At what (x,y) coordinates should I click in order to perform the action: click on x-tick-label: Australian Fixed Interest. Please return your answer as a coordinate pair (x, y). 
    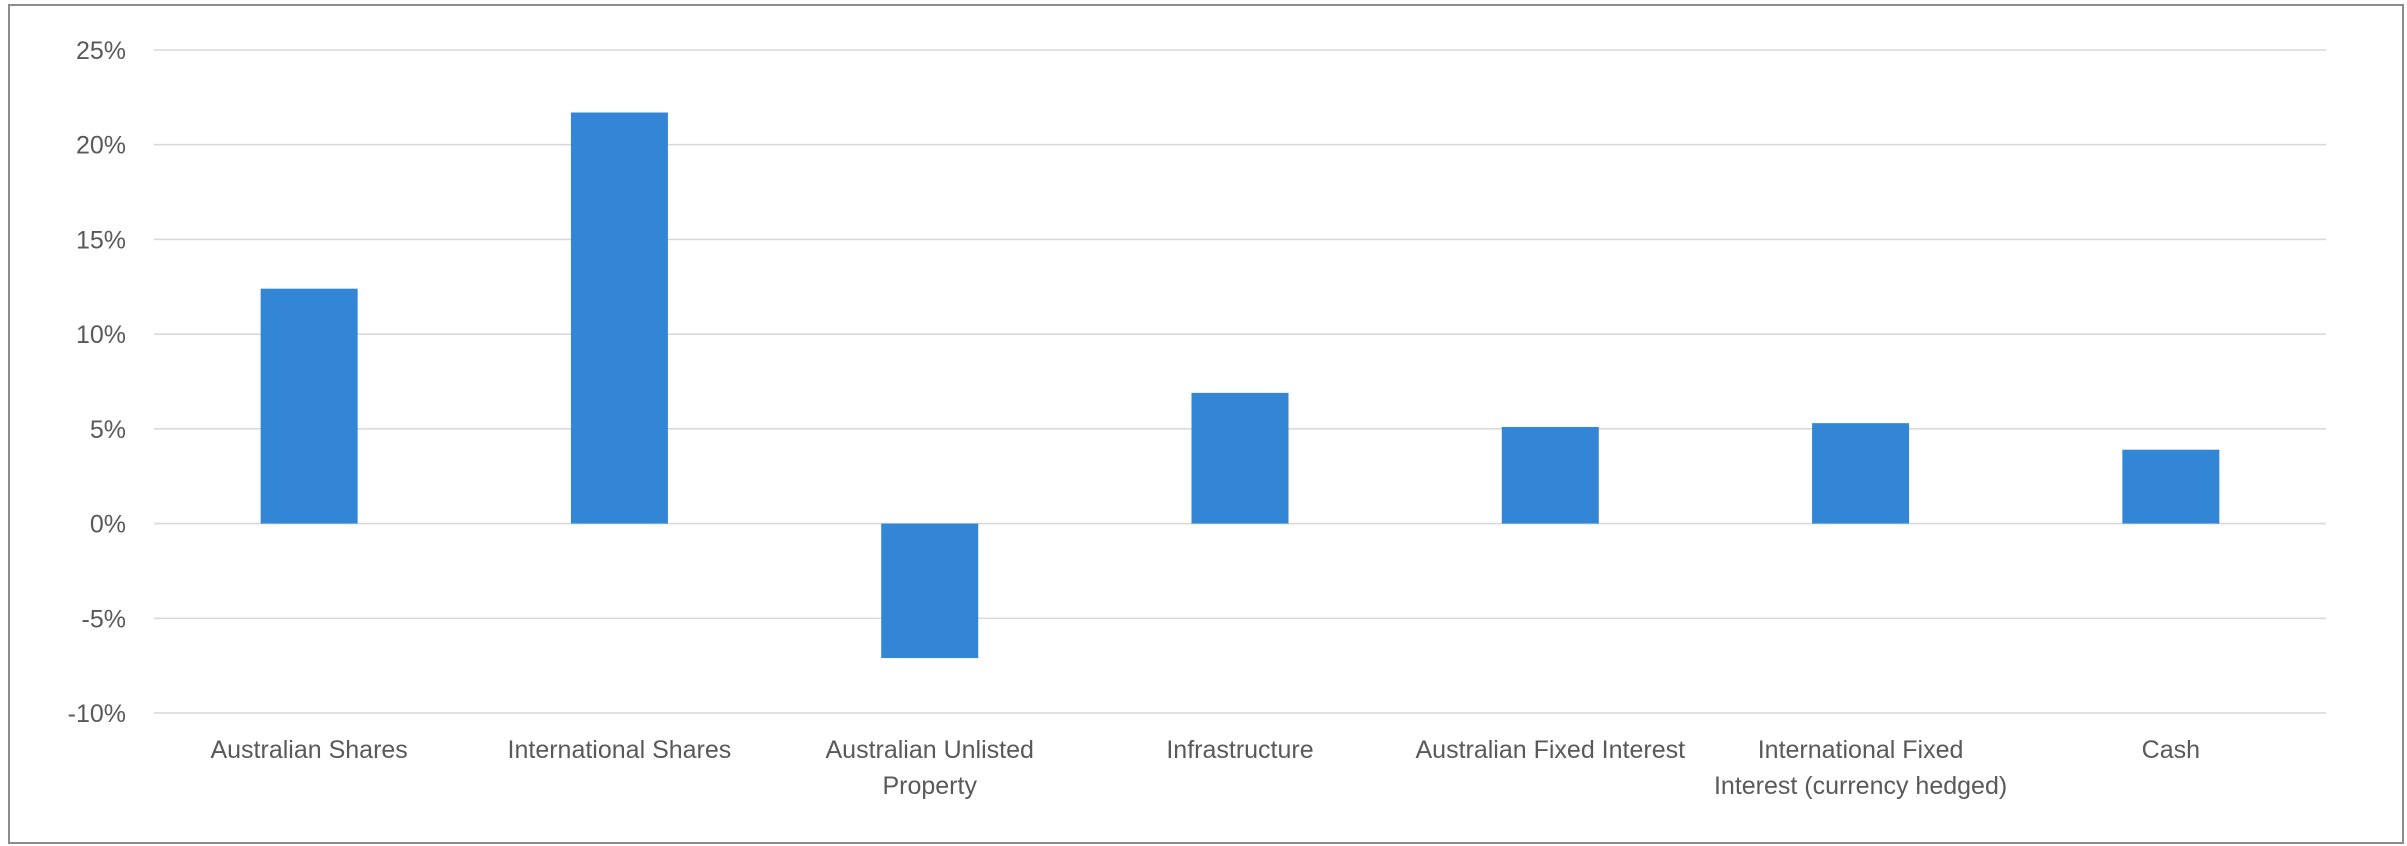
    Looking at the image, I should click on (1550, 750).